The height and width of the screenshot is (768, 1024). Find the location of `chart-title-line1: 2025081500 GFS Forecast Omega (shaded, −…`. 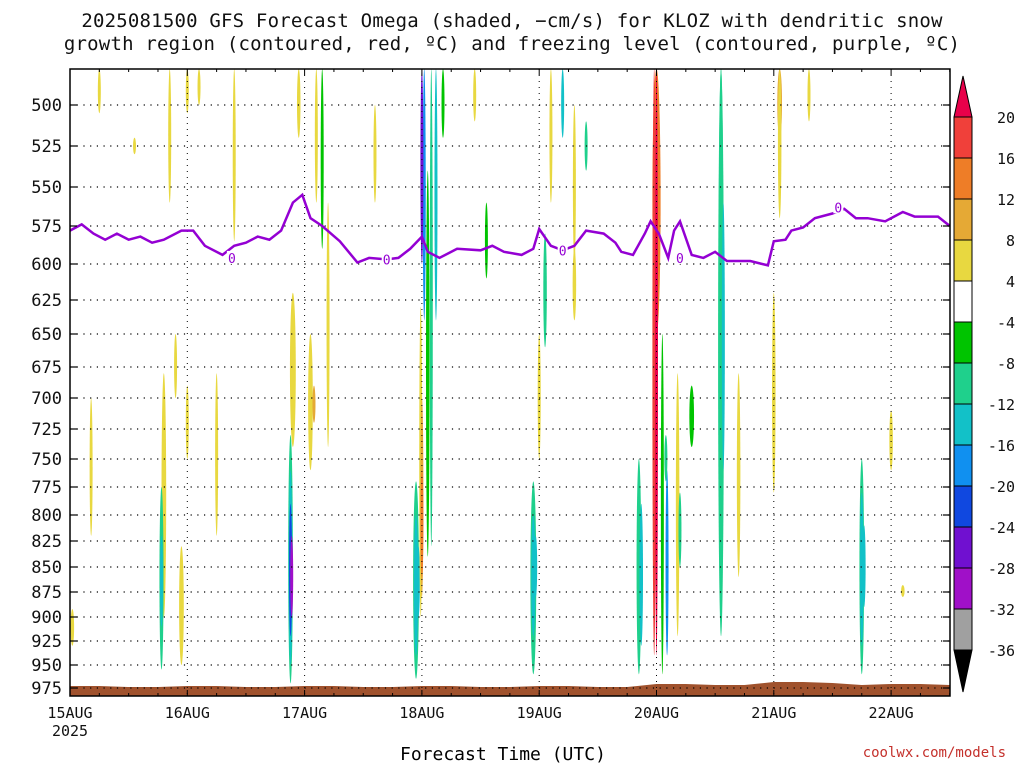

chart-title-line1: 2025081500 GFS Forecast Omega (shaded, −… is located at coordinates (512, 21).